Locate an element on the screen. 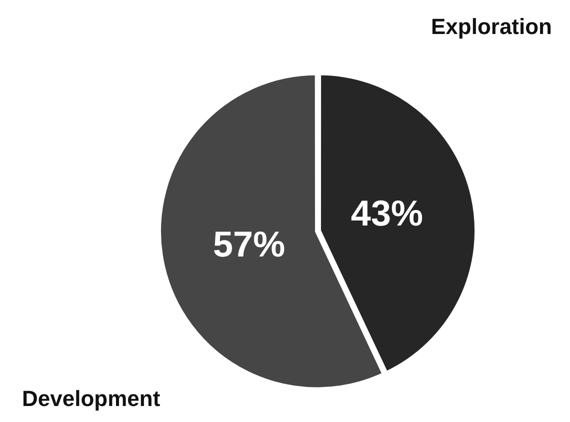  slice-label: Development is located at coordinates (91, 399).